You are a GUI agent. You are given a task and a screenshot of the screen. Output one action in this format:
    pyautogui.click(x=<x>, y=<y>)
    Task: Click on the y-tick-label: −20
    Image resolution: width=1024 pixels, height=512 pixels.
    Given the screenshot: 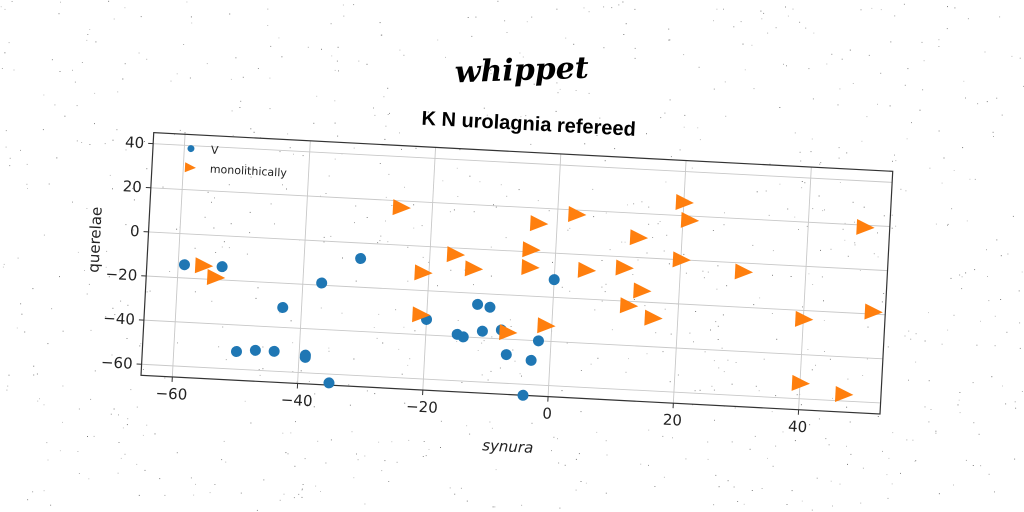 What is the action you would take?
    pyautogui.click(x=121, y=275)
    